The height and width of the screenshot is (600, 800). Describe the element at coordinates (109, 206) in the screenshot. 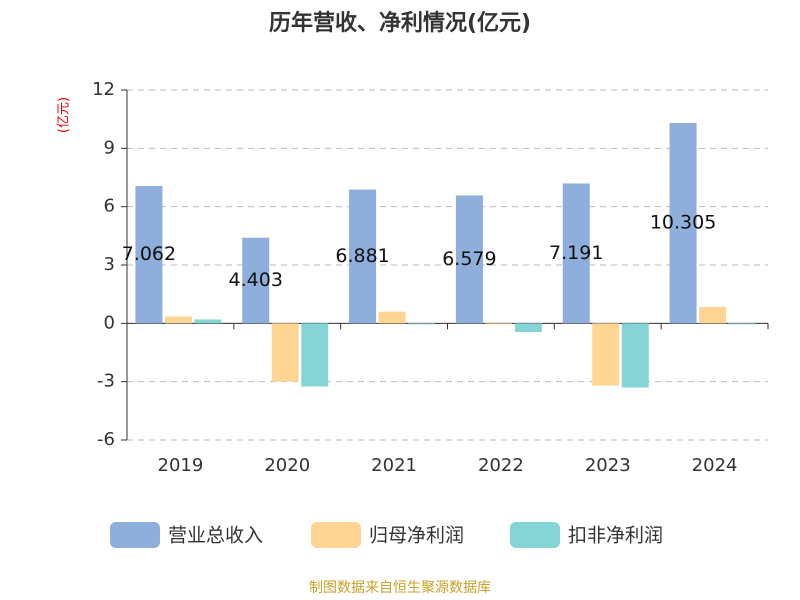

I see `y-tick-label: 6` at that location.